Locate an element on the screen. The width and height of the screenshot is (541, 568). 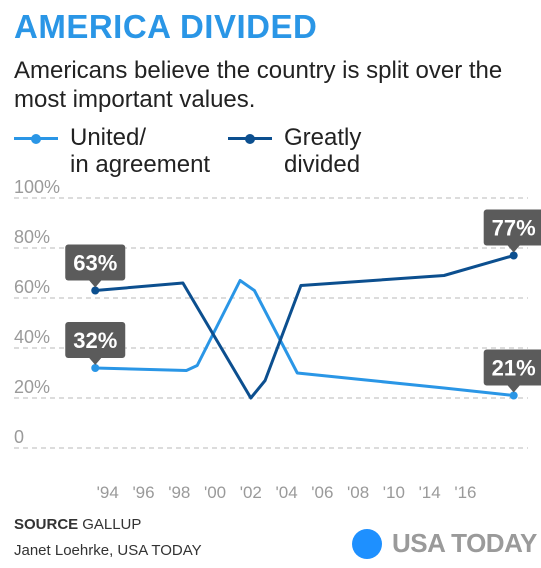
callout-label: 77% is located at coordinates (514, 228).